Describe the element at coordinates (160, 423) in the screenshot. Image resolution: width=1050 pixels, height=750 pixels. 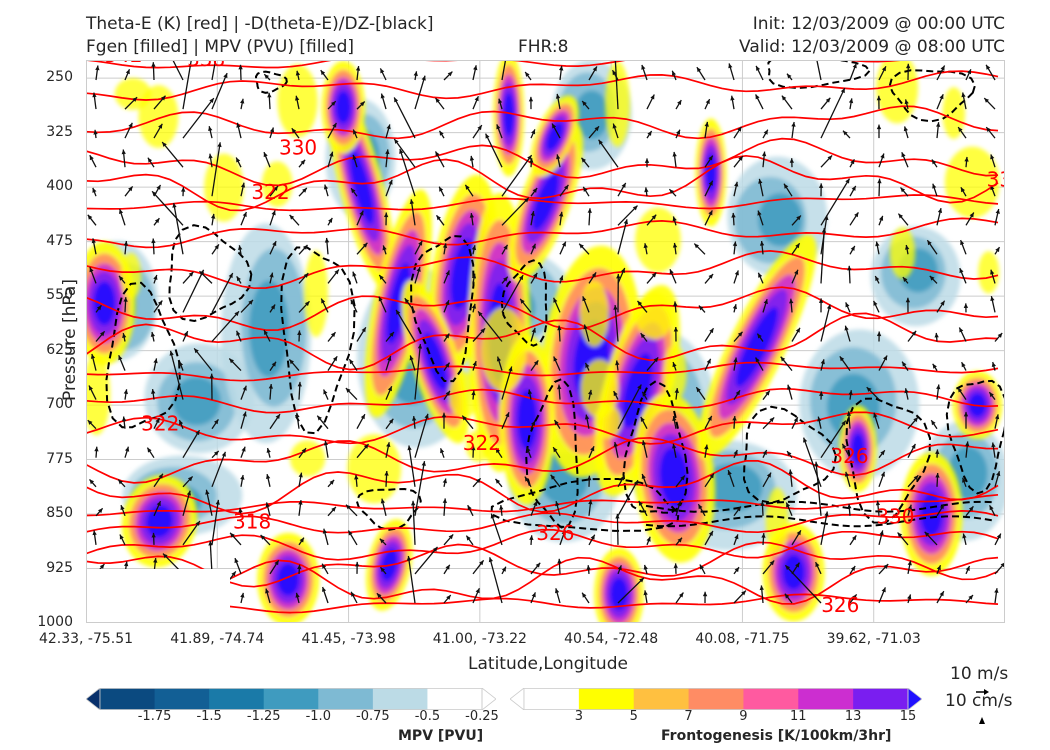
I see `theta-e-contour-label: 322` at that location.